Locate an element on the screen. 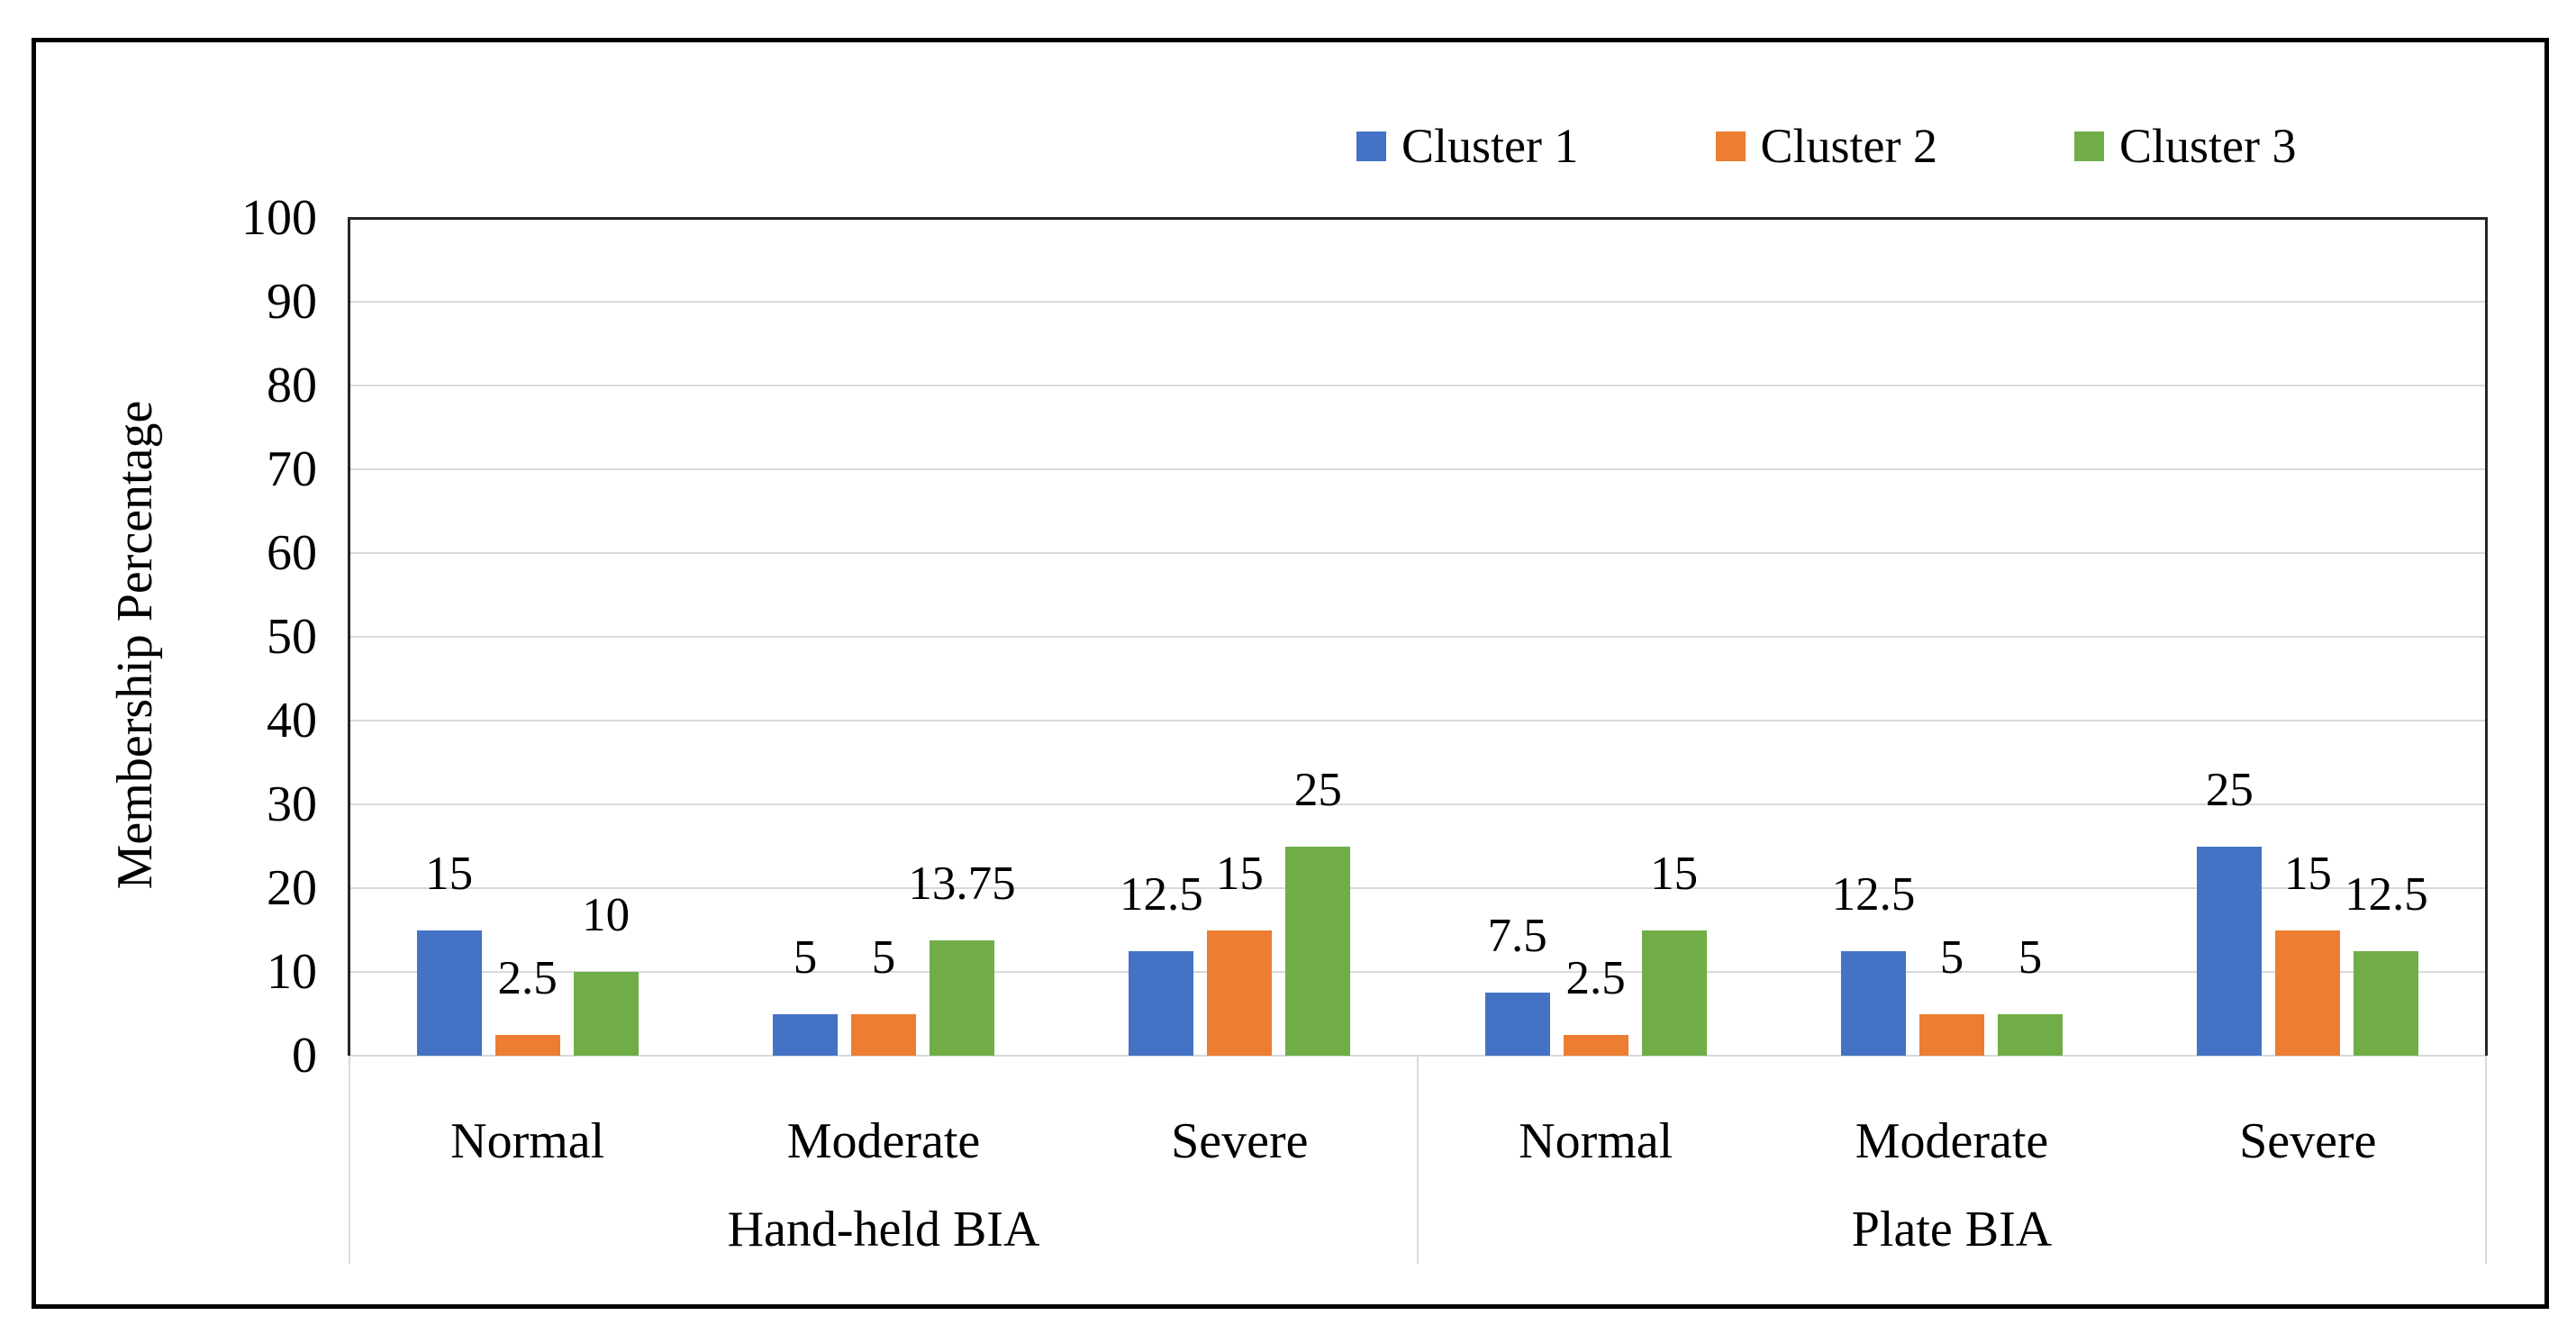 This screenshot has height=1343, width=2576. bar-cluster-1-cat4 is located at coordinates (1873, 1003).